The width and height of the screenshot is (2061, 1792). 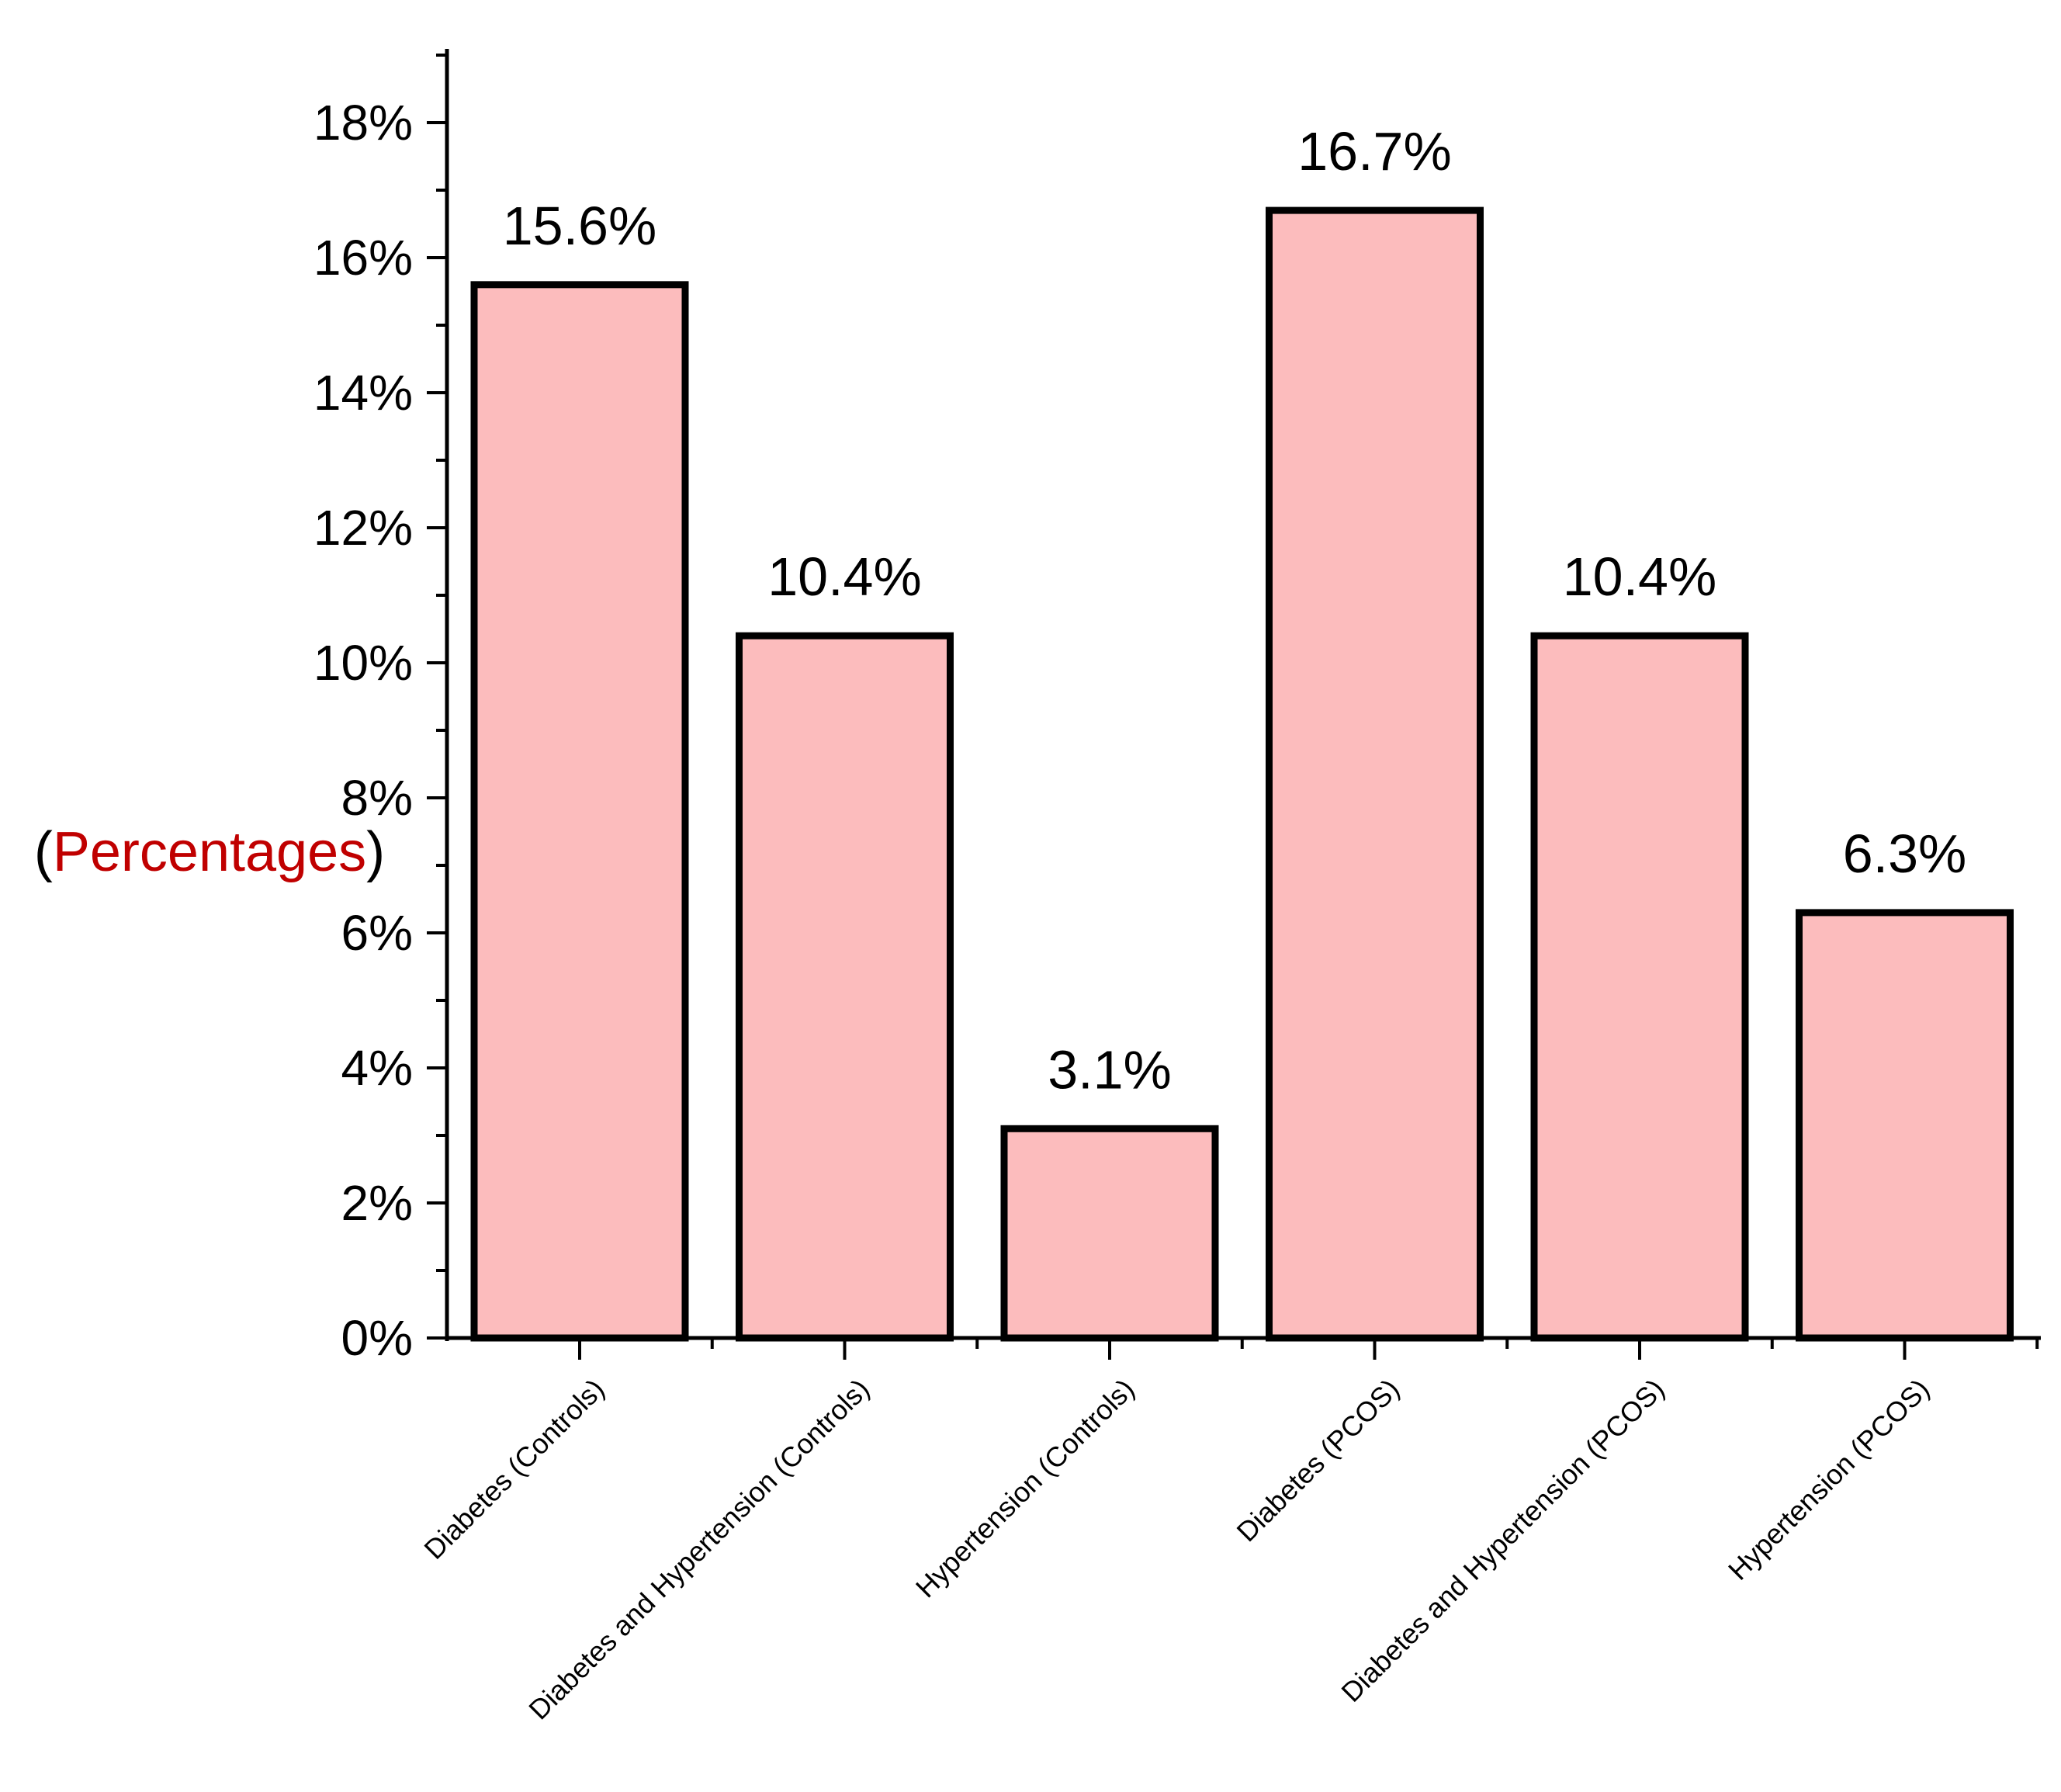 I want to click on bar-value-label: 6.3%, so click(x=1905, y=853).